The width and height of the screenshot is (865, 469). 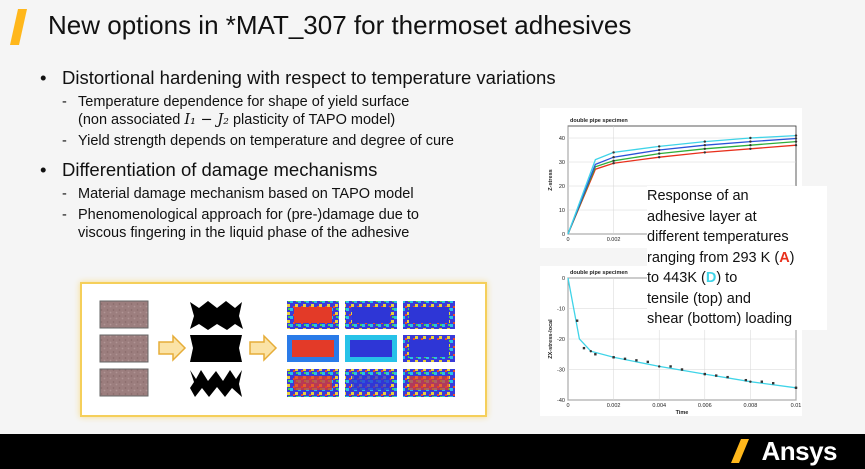 I want to click on damage-silhouettes, so click(x=216, y=349).